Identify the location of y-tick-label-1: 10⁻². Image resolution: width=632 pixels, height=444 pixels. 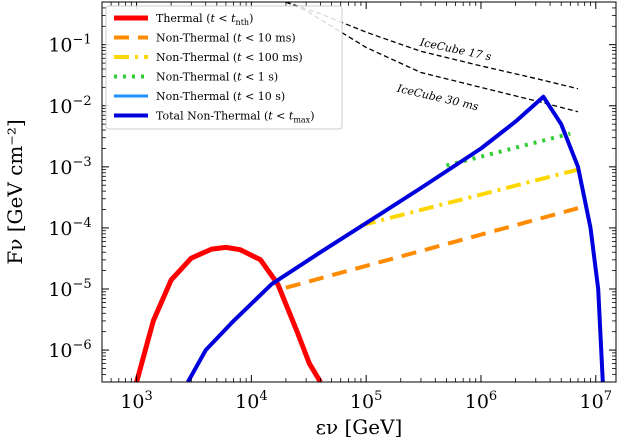
(69, 106).